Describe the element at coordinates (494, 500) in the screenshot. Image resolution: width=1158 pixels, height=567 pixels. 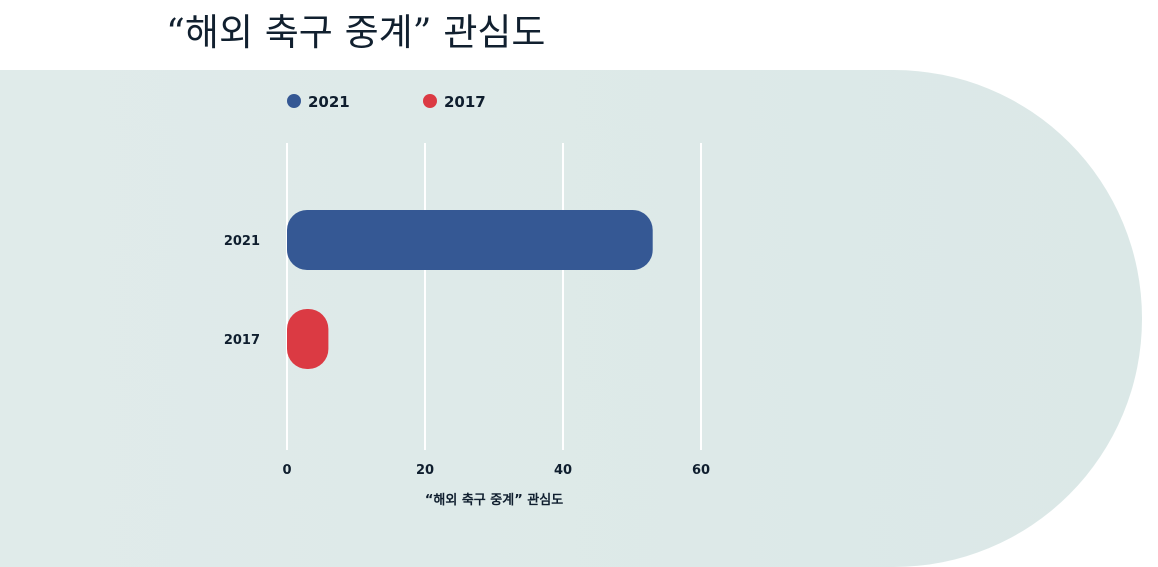
I see `x-axis-label: “해외 축구 중계” 관심도` at that location.